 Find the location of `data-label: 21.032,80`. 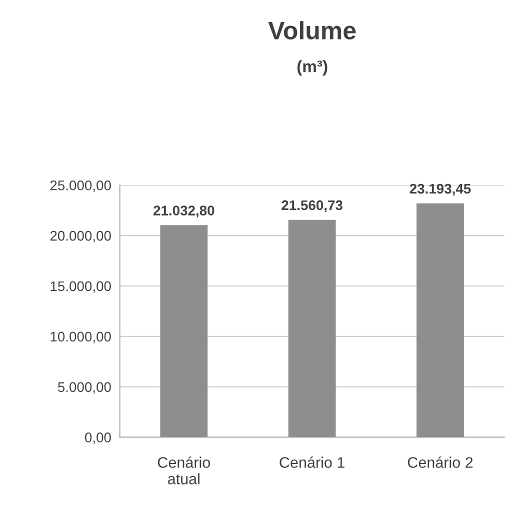

data-label: 21.032,80 is located at coordinates (183, 212).